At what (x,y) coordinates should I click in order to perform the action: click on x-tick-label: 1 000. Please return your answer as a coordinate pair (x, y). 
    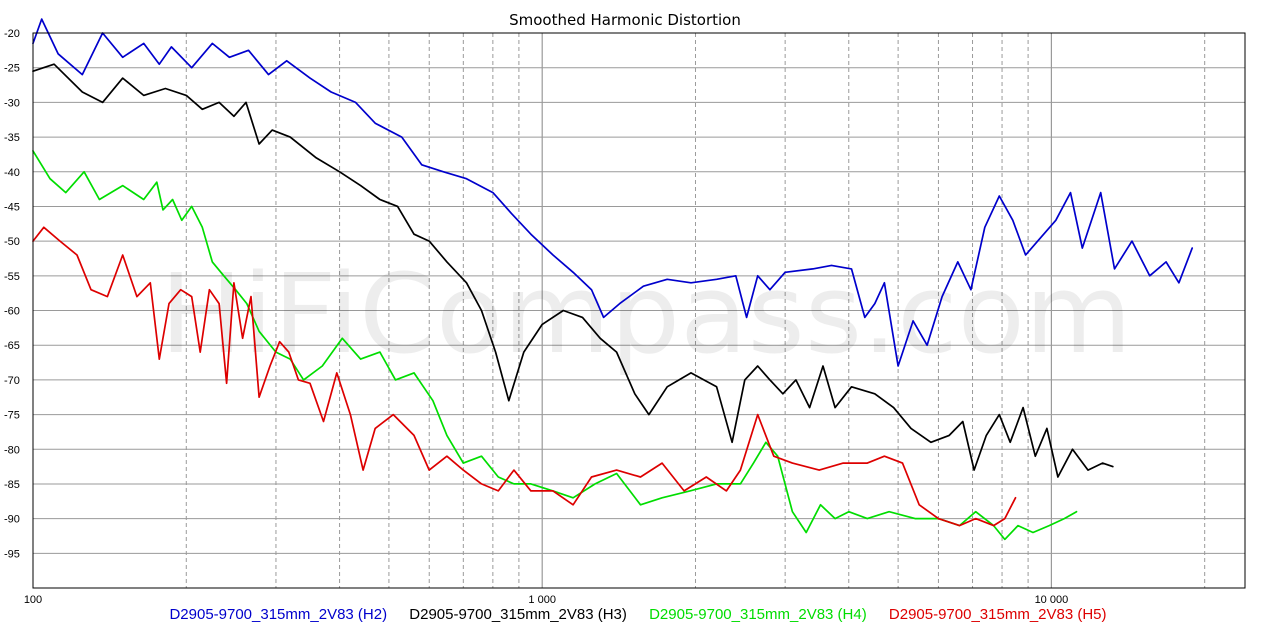
    Looking at the image, I should click on (542, 600).